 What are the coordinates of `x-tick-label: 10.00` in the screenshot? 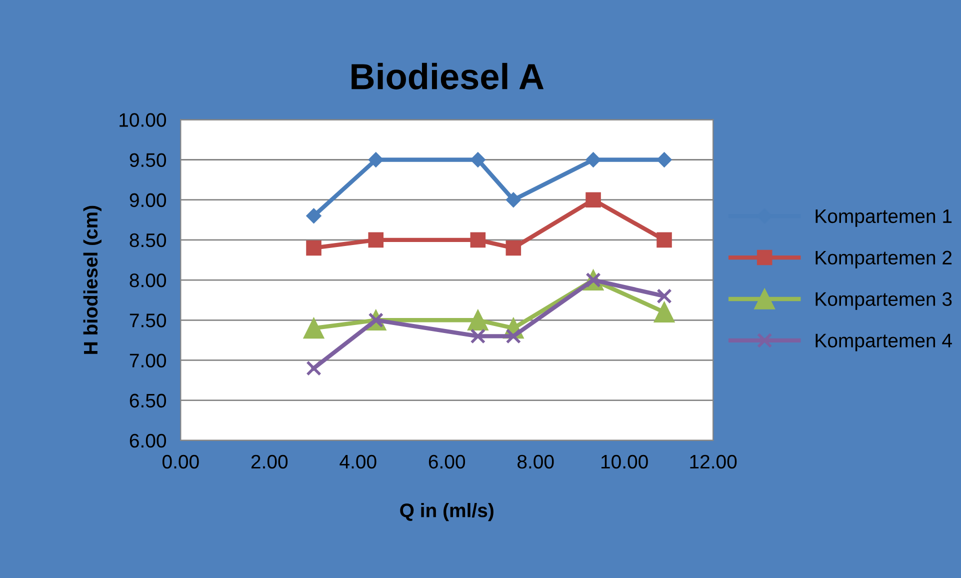 It's located at (624, 461).